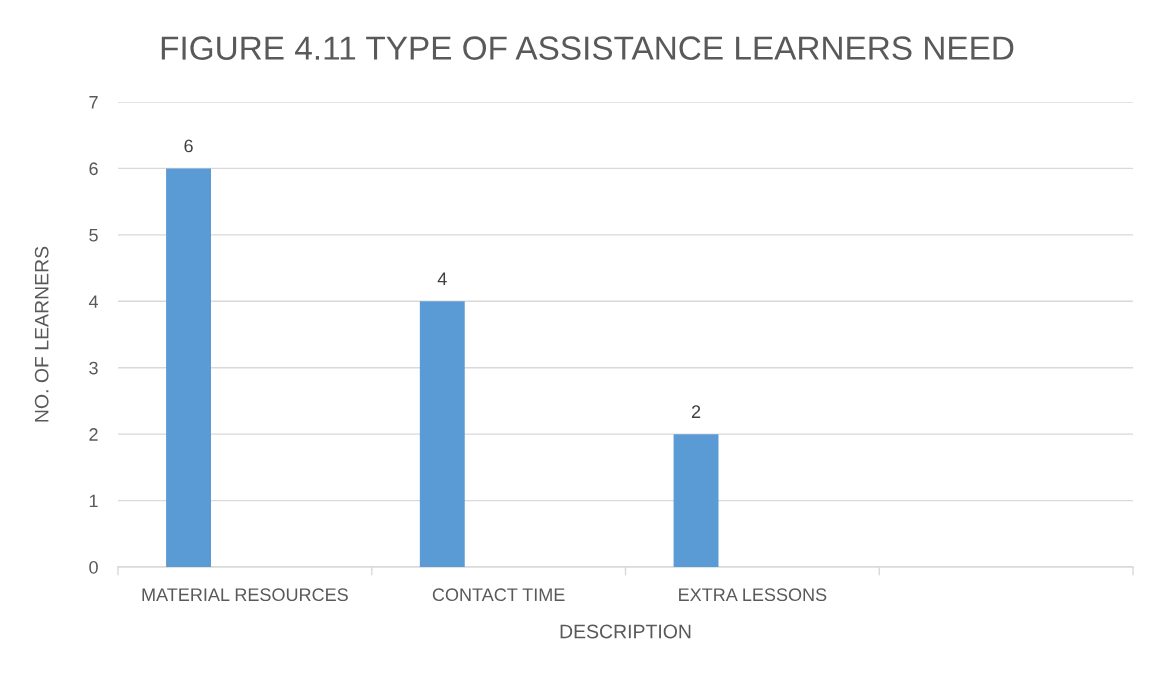 This screenshot has width=1151, height=675. Describe the element at coordinates (93, 169) in the screenshot. I see `y-tick-label: 6` at that location.